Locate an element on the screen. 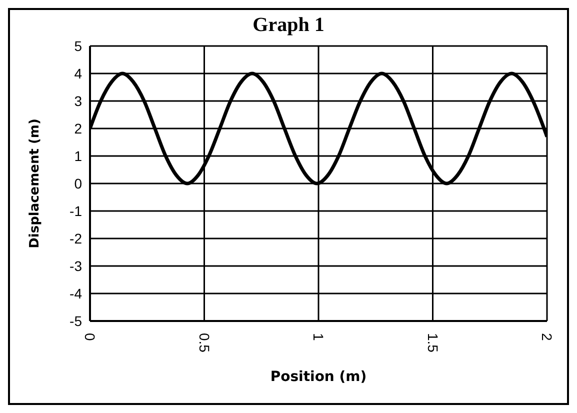 The height and width of the screenshot is (413, 577). y-tick-label: 0 is located at coordinates (78, 183).